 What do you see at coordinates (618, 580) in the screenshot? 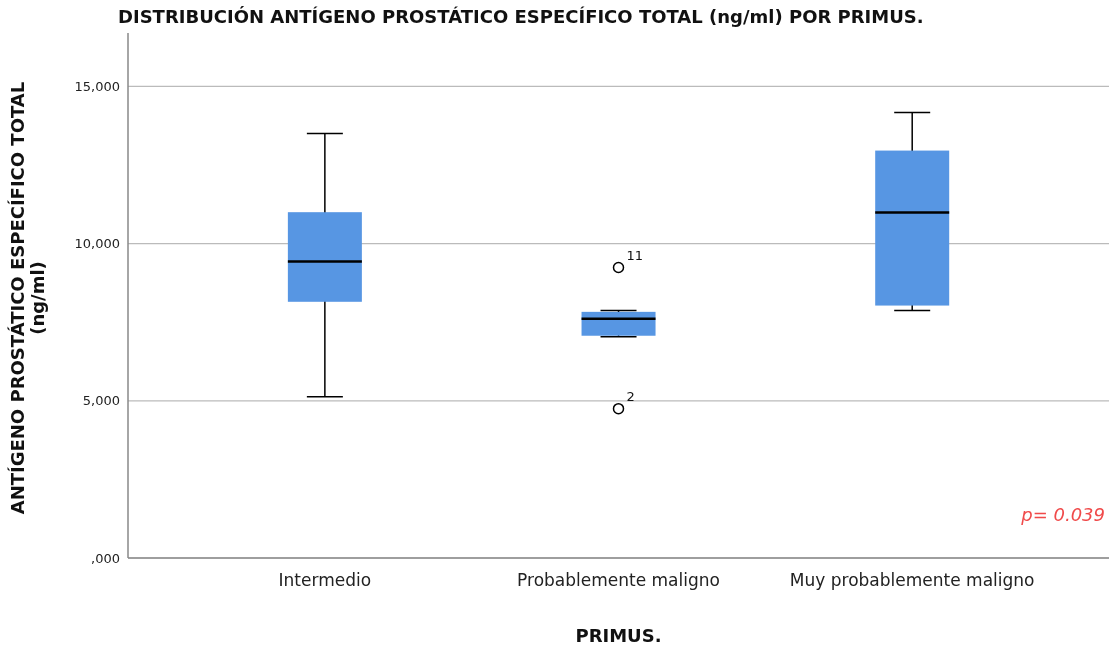
I see `x-tick-label: Probablemente maligno` at bounding box center [618, 580].